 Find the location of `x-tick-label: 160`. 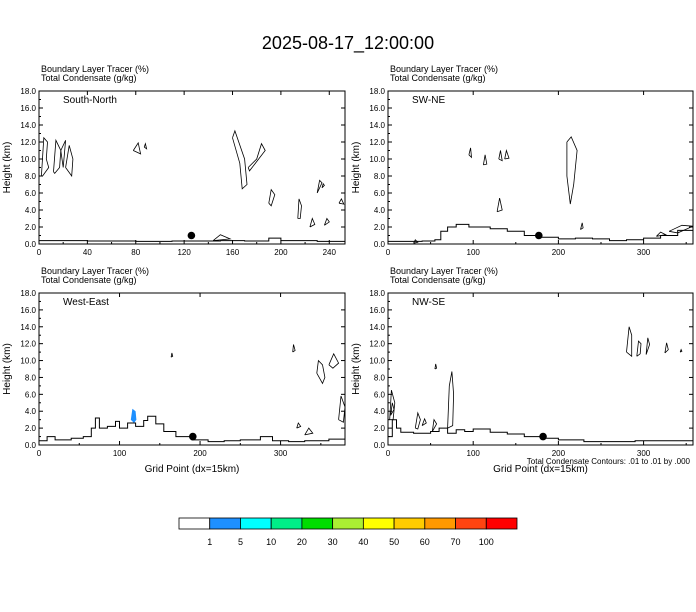

x-tick-label: 160 is located at coordinates (233, 252).